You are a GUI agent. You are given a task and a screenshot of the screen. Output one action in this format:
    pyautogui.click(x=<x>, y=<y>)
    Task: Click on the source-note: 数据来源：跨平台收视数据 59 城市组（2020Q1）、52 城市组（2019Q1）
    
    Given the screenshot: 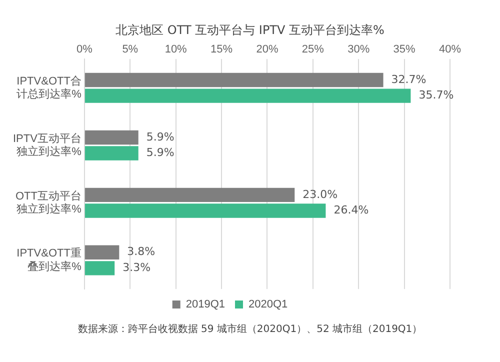 What is the action you would take?
    pyautogui.click(x=250, y=329)
    